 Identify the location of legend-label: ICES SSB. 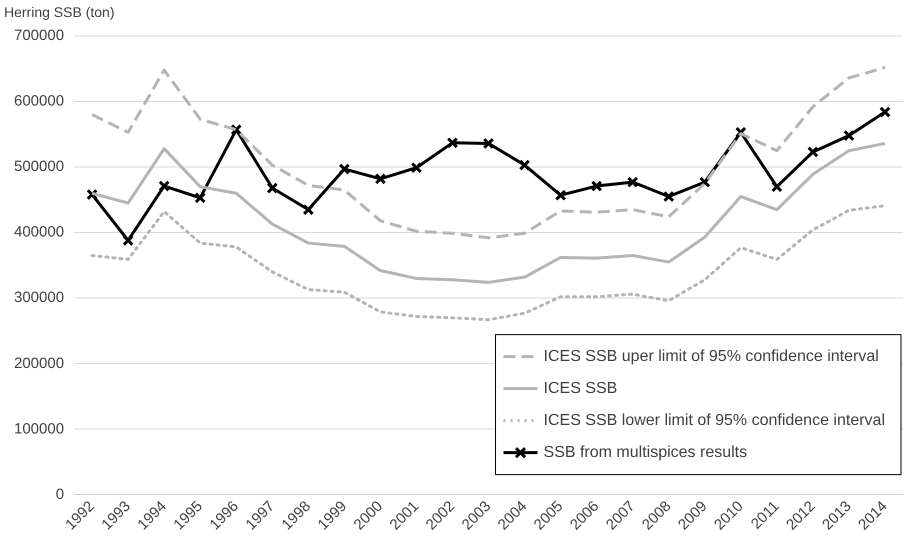
(581, 389).